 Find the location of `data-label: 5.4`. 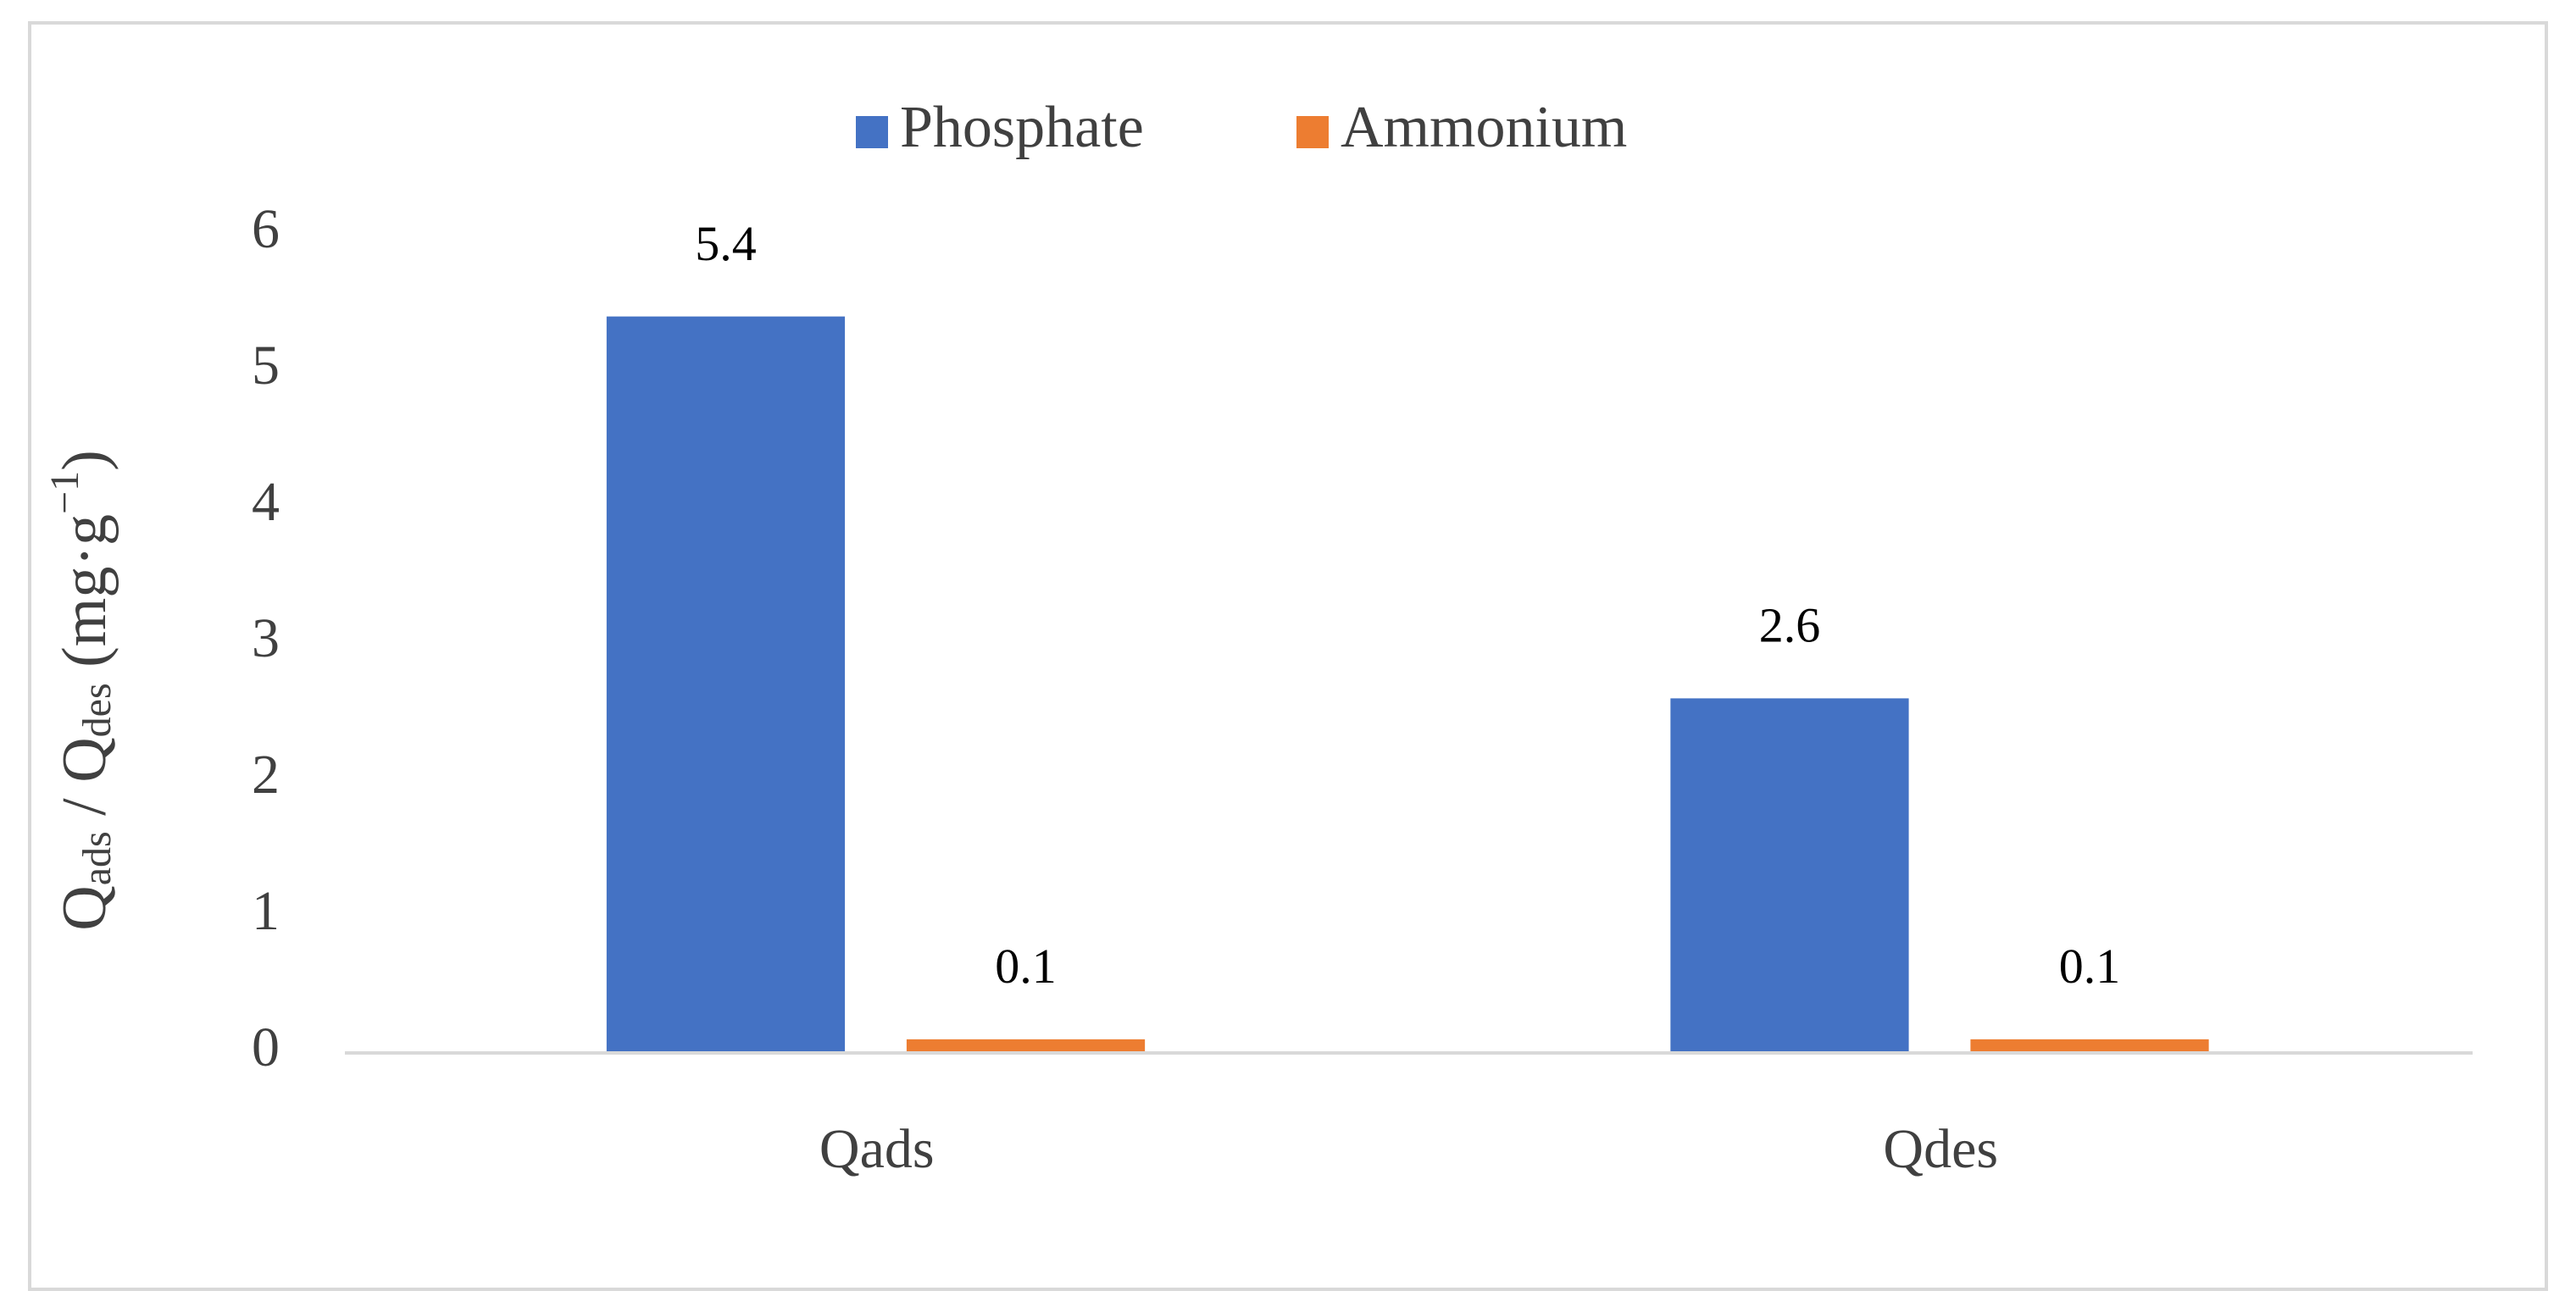

data-label: 5.4 is located at coordinates (726, 244).